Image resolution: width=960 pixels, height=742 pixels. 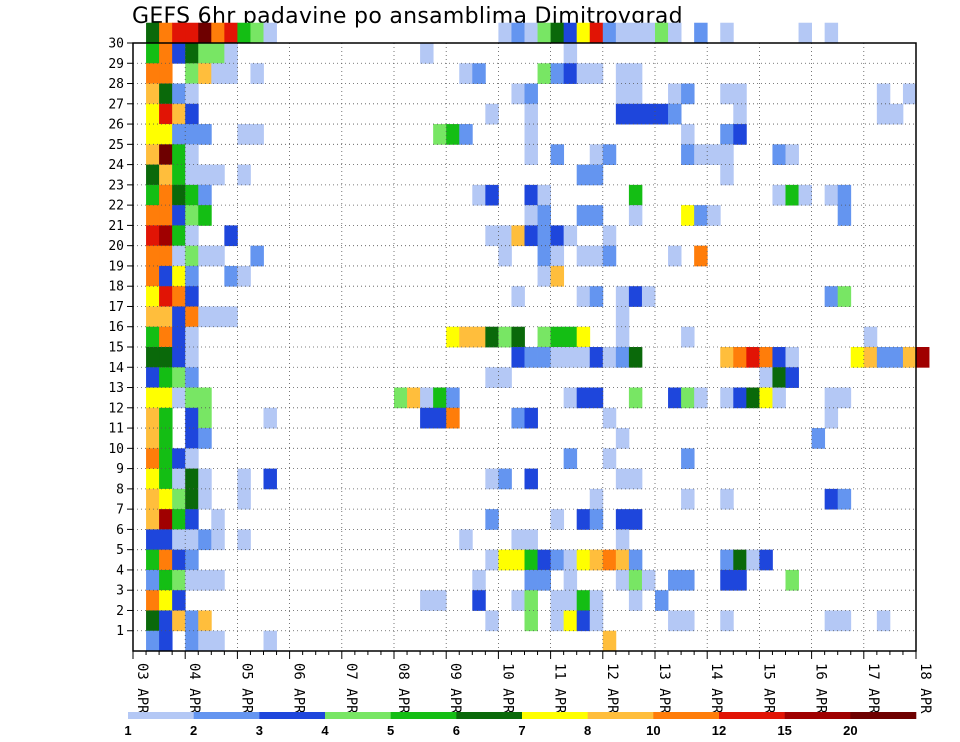 I want to click on x-tick-label: 09 APR, so click(x=455, y=688).